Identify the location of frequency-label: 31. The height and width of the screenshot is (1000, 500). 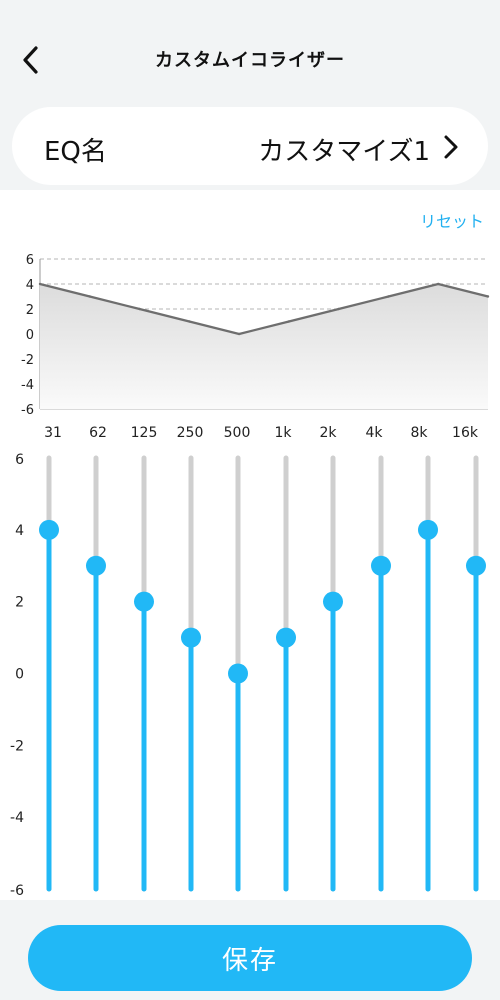
(53, 433).